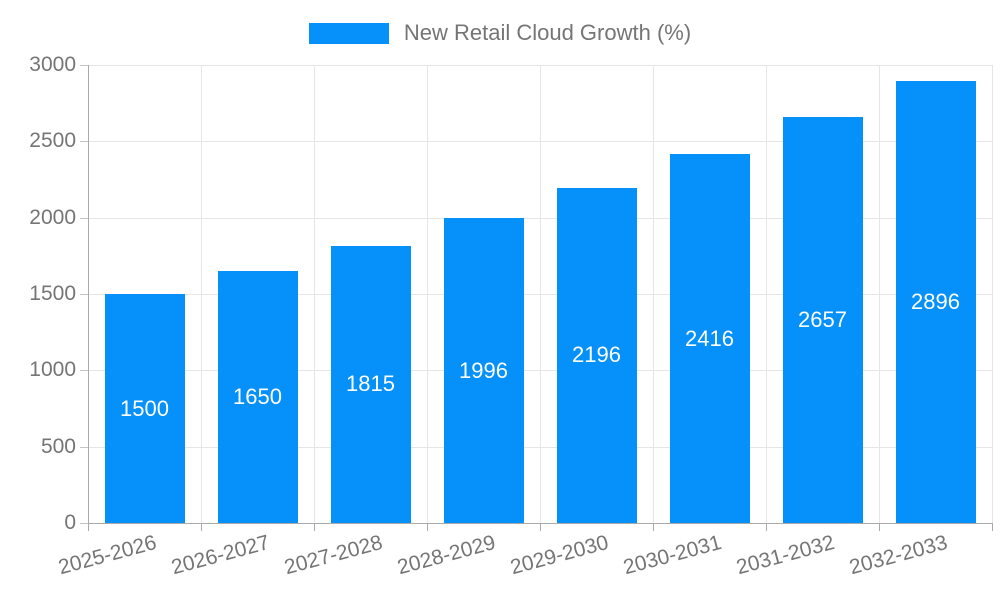 This screenshot has width=1000, height=600. I want to click on bar-2030-2031: 2416, so click(709, 338).